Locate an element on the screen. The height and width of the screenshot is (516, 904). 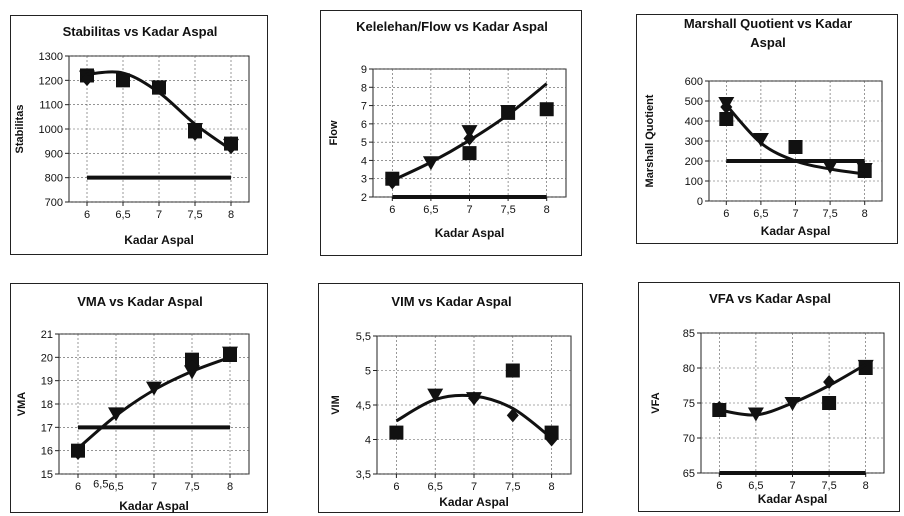
y-tick-label: 21 is located at coordinates (47, 335).